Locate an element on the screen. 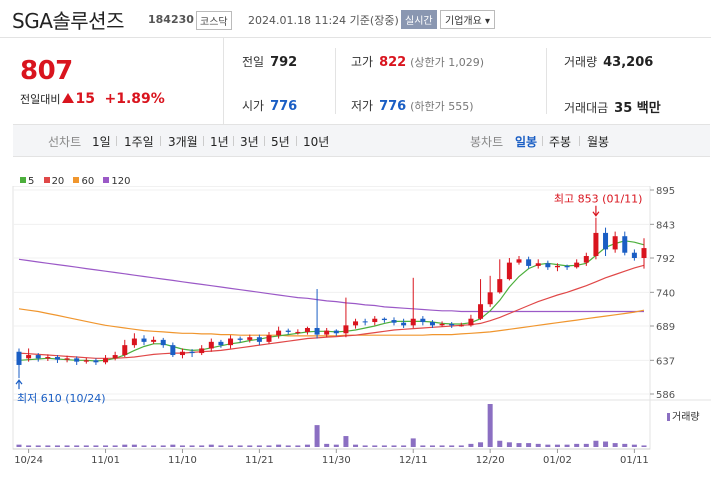 Image resolution: width=711 pixels, height=477 pixels. volume-legend: 거래량 is located at coordinates (683, 415).